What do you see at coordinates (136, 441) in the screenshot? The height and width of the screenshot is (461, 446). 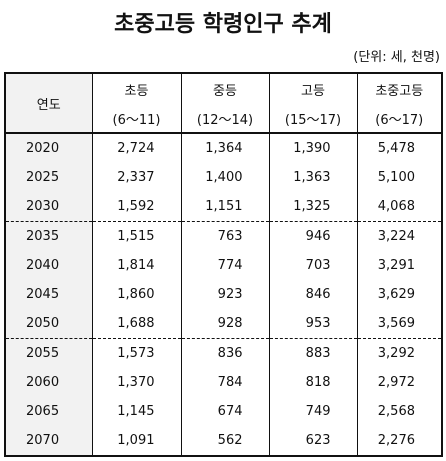 I see `value-cell: 1,091` at bounding box center [136, 441].